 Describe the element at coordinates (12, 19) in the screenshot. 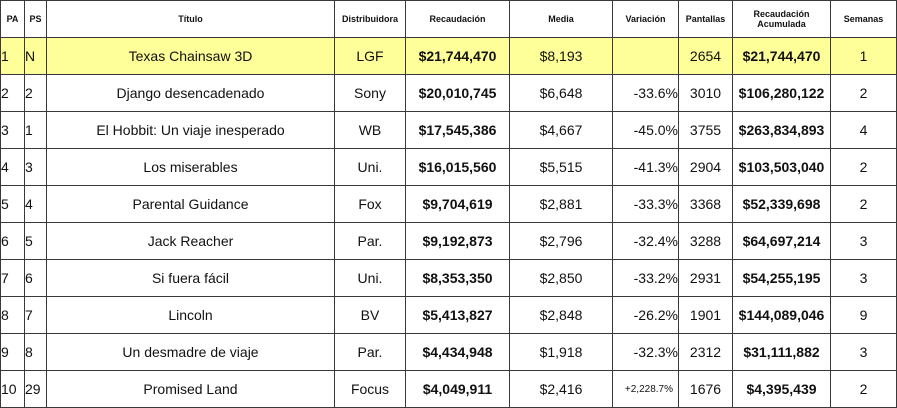

I see `header-pa: PA` at that location.